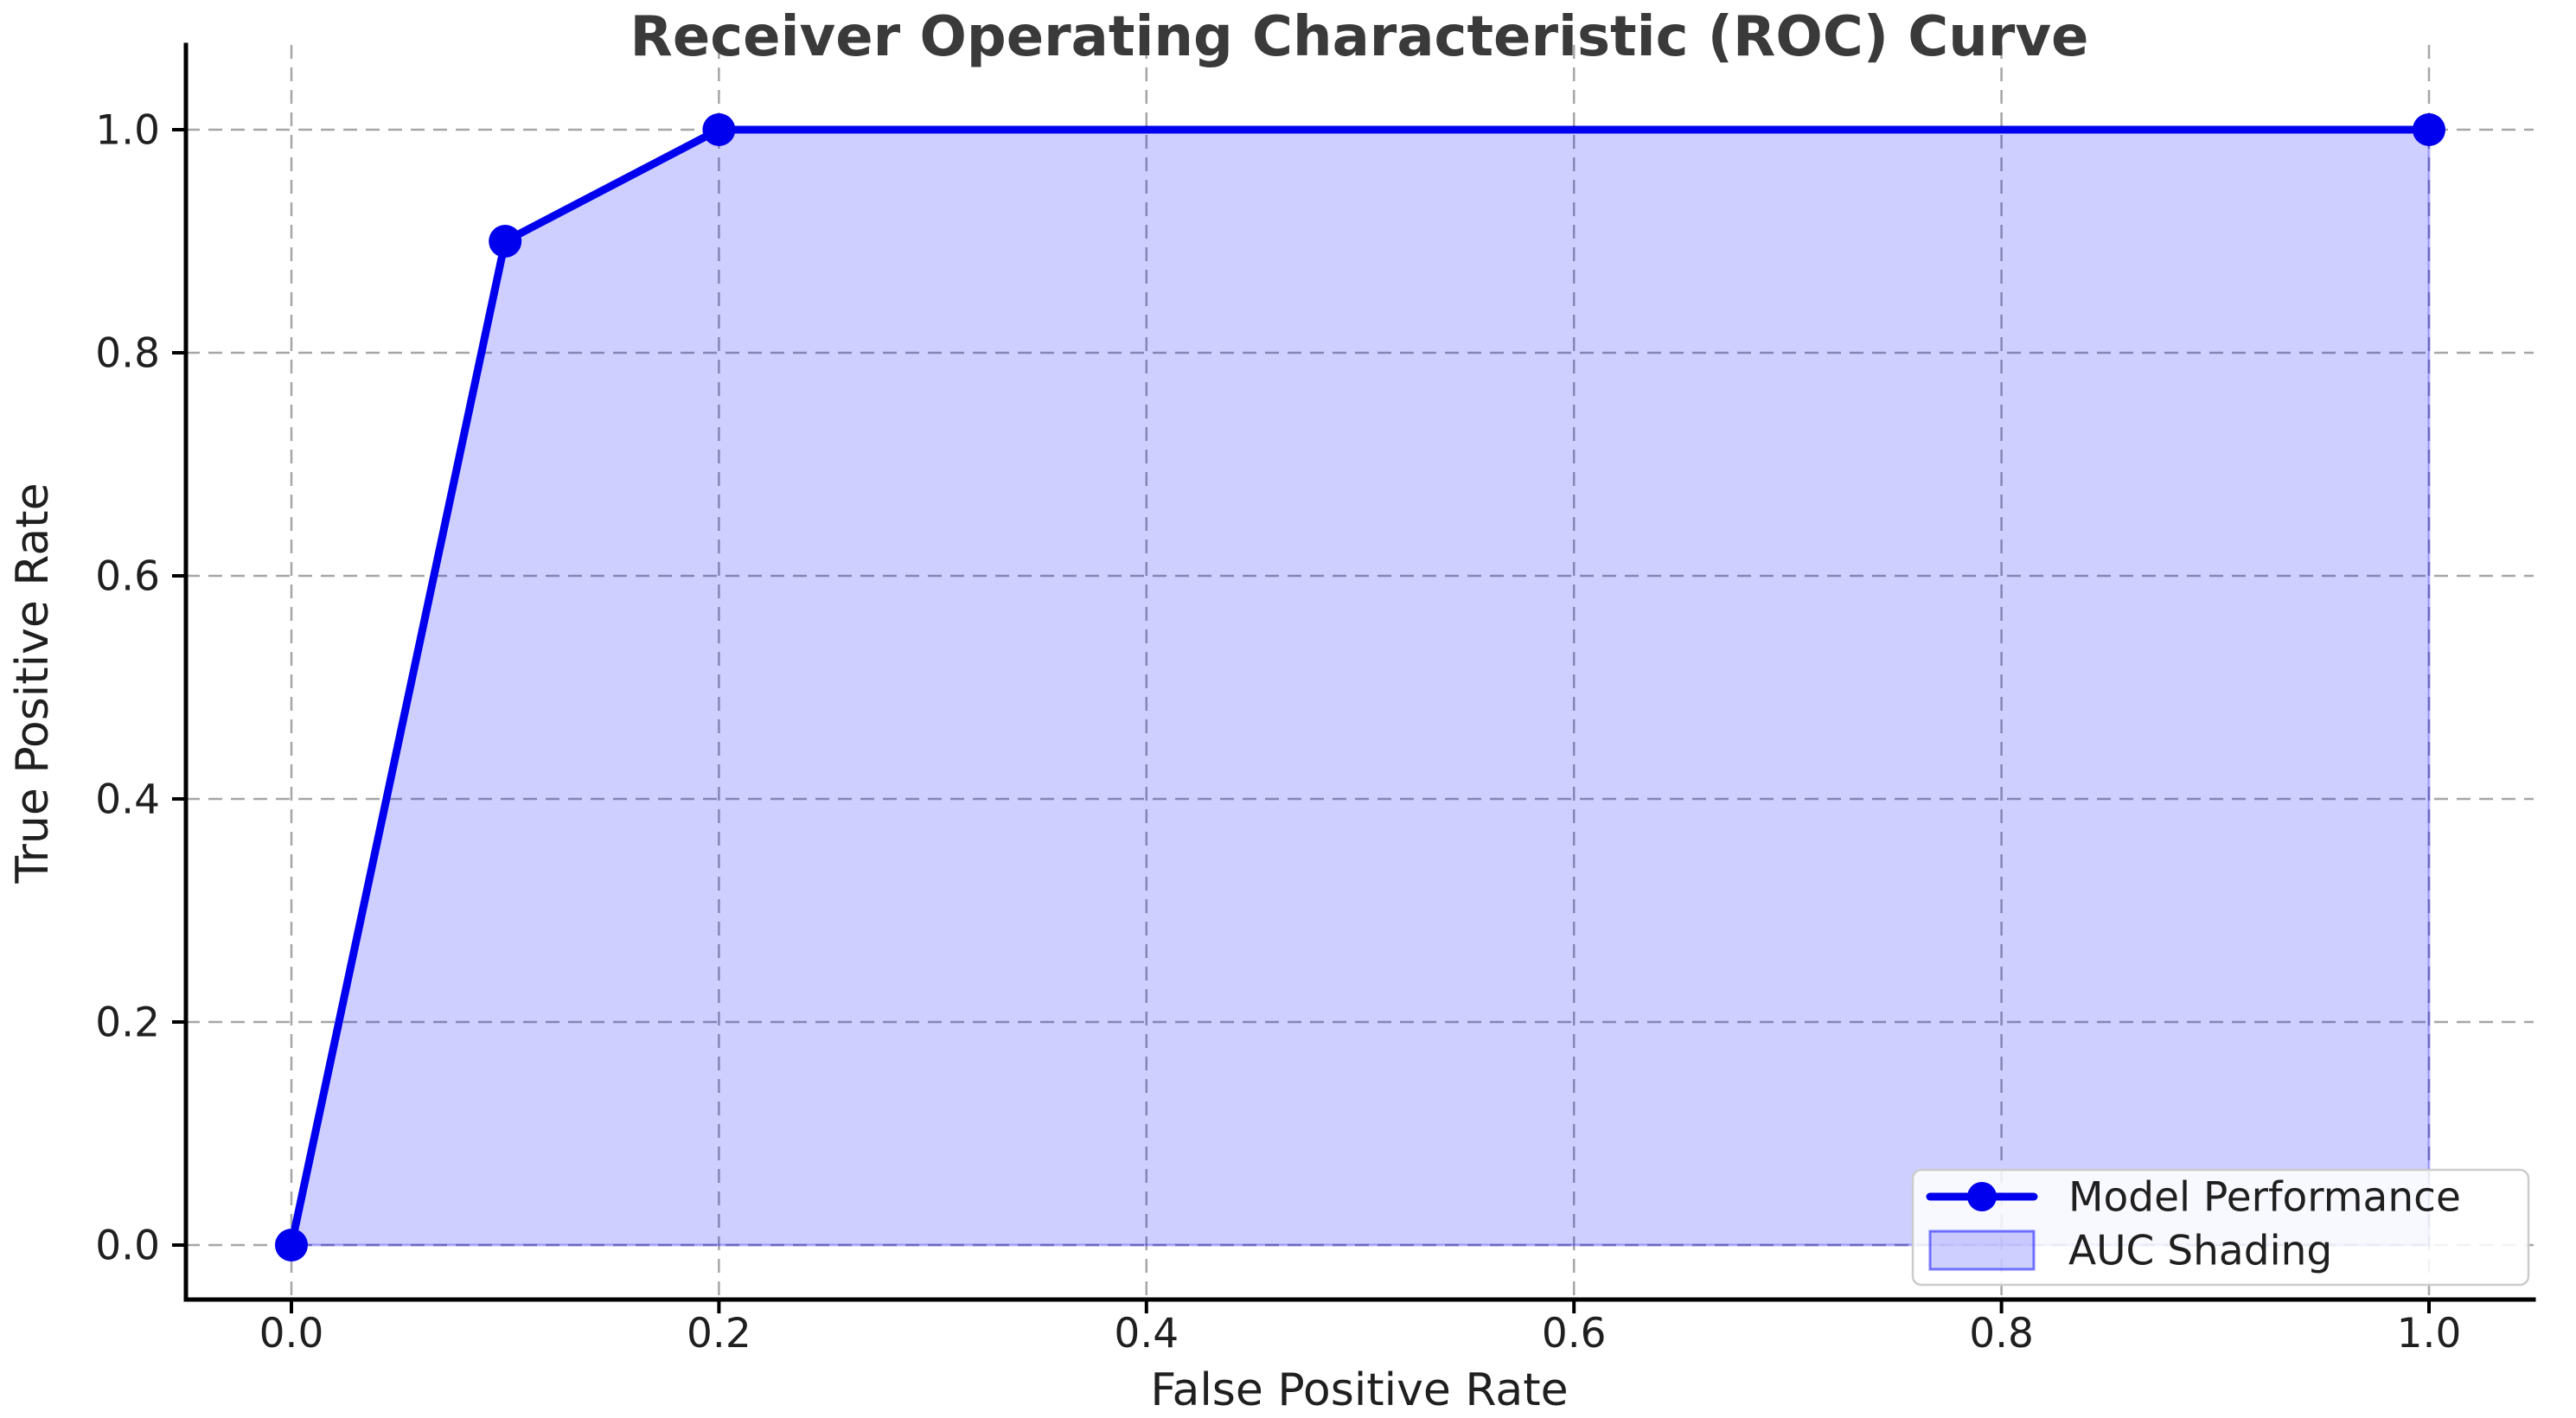 This screenshot has width=2576, height=1418. What do you see at coordinates (128, 1245) in the screenshot?
I see `y-tick-label: 0.0` at bounding box center [128, 1245].